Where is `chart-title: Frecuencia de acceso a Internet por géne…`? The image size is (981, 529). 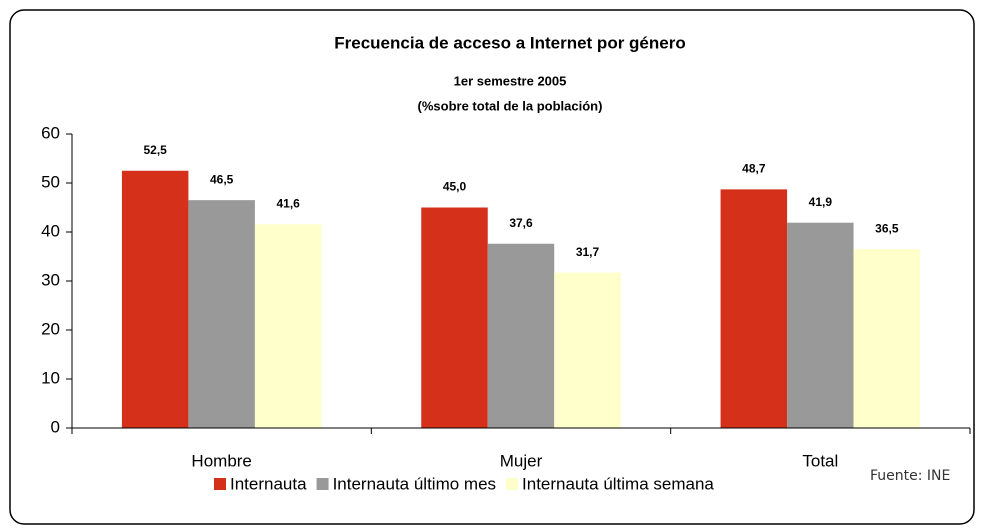
chart-title: Frecuencia de acceso a Internet por géne… is located at coordinates (509, 42).